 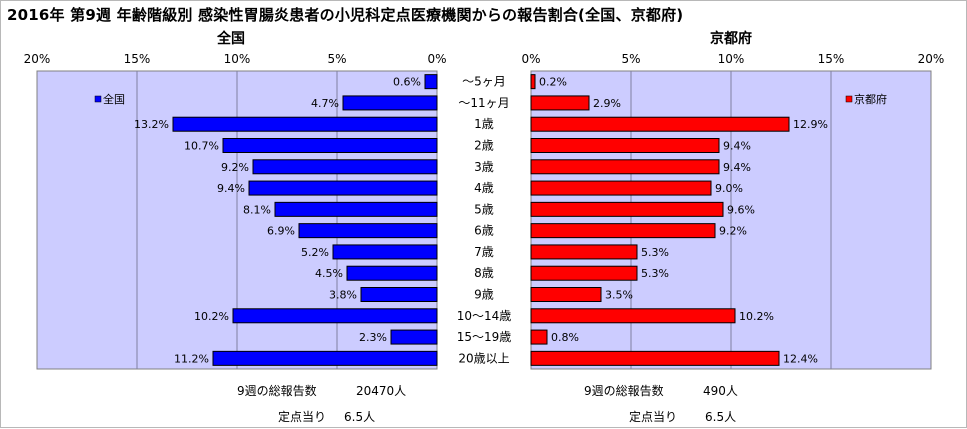 What do you see at coordinates (37, 59) in the screenshot?
I see `national-tick-label: 20%` at bounding box center [37, 59].